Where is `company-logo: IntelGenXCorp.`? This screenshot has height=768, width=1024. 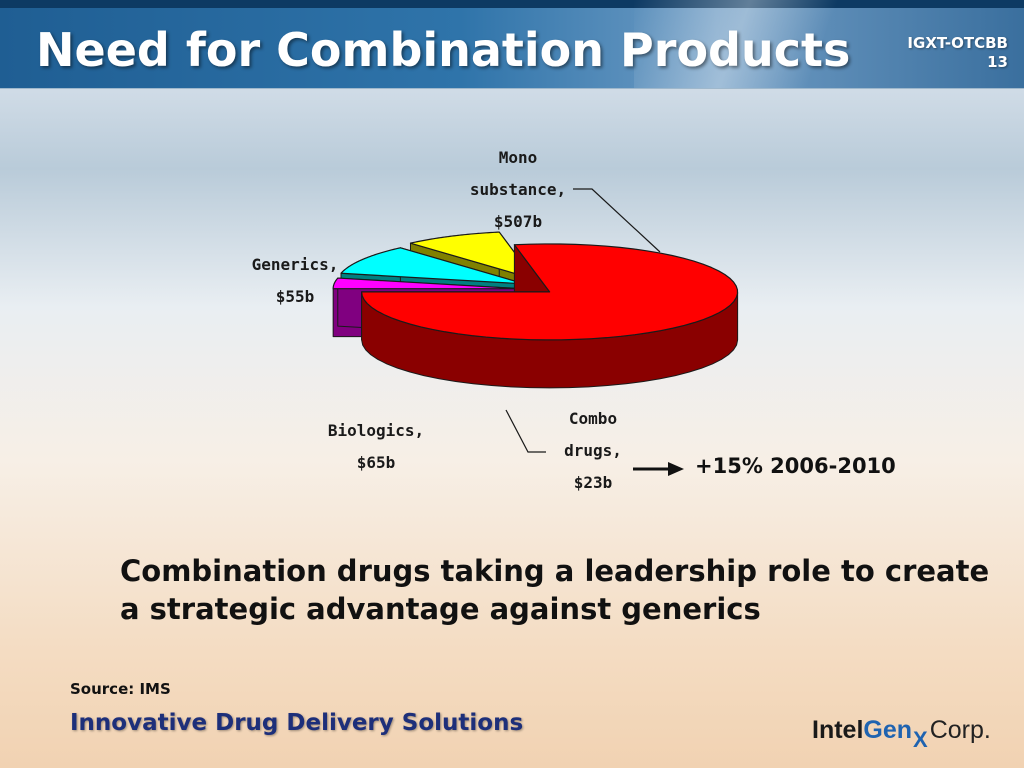 company-logo: IntelGenXCorp. is located at coordinates (901, 734).